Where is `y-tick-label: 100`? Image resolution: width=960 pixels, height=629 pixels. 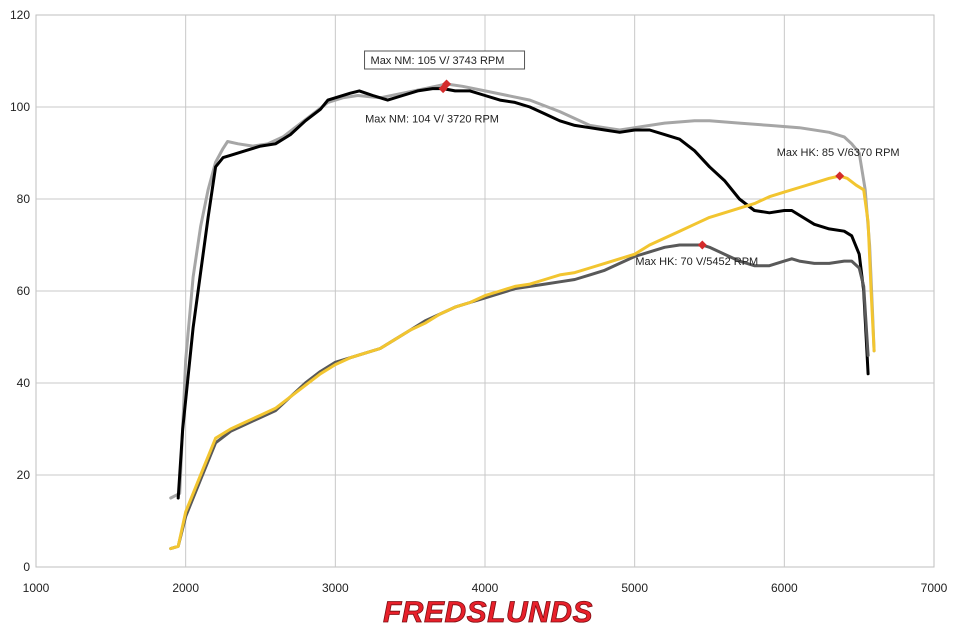
y-tick-label: 100 is located at coordinates (20, 107).